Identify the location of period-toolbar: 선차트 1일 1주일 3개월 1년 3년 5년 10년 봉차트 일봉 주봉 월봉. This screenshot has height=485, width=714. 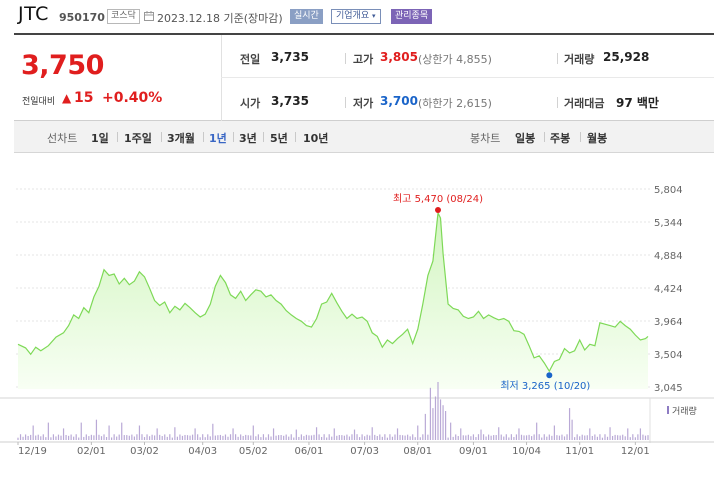
(364, 137).